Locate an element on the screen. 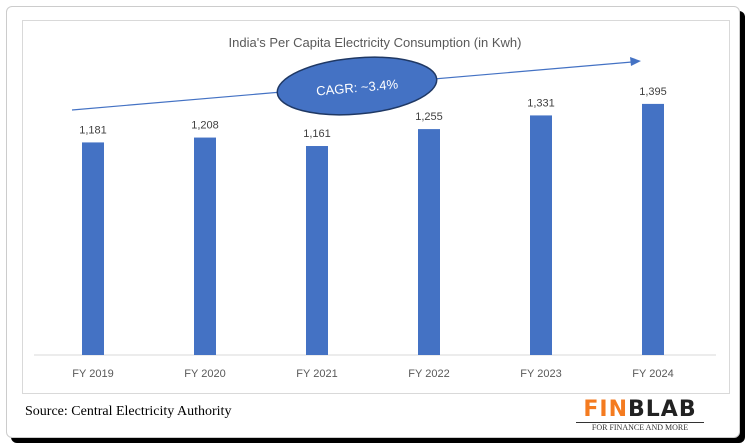 The height and width of the screenshot is (447, 750). data-label: 1,395 is located at coordinates (653, 92).